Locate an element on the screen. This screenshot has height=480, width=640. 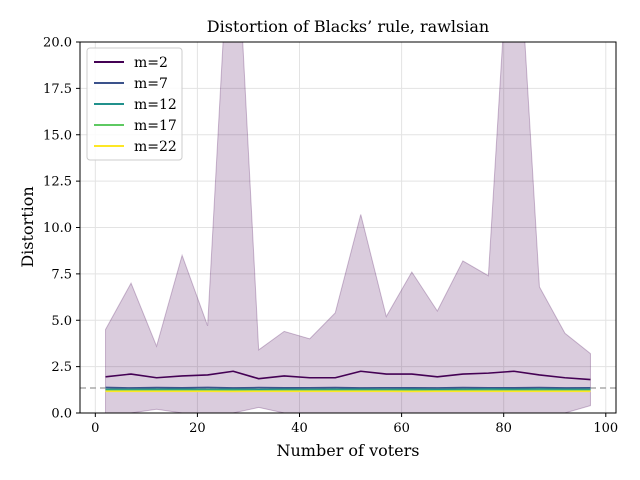
legend-label-m7: m=7 is located at coordinates (151, 84).